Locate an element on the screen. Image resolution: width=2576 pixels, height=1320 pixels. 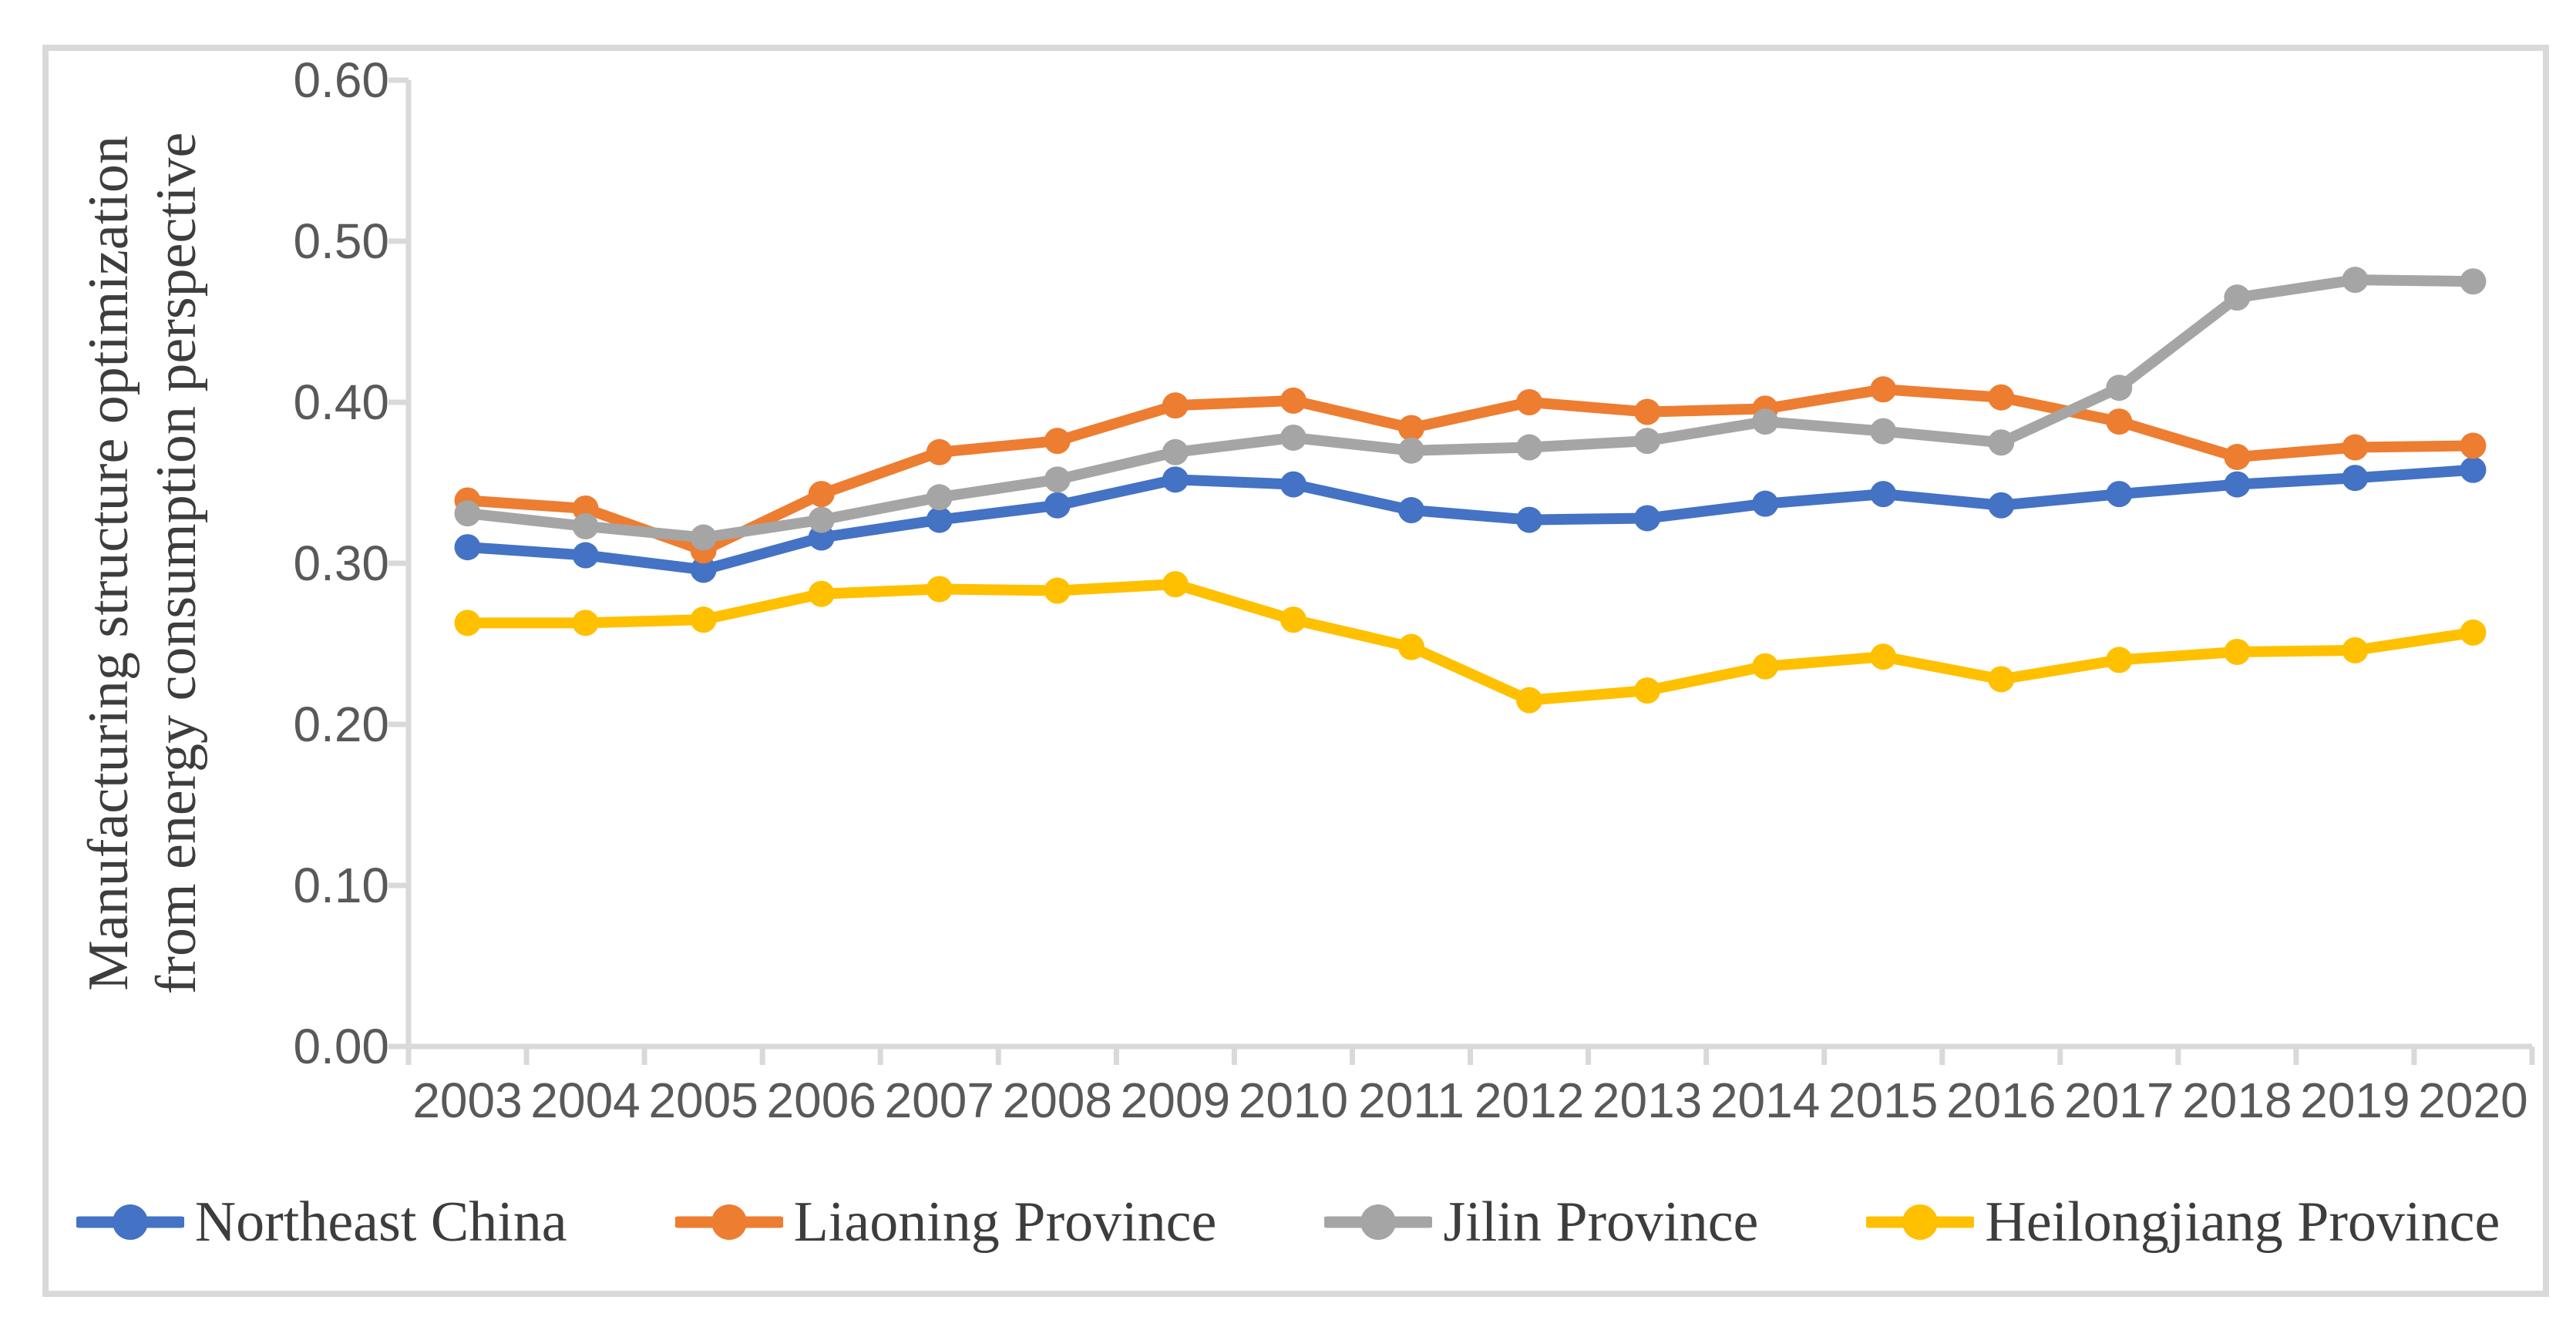
x-tick-label: 2016 is located at coordinates (2001, 1100).